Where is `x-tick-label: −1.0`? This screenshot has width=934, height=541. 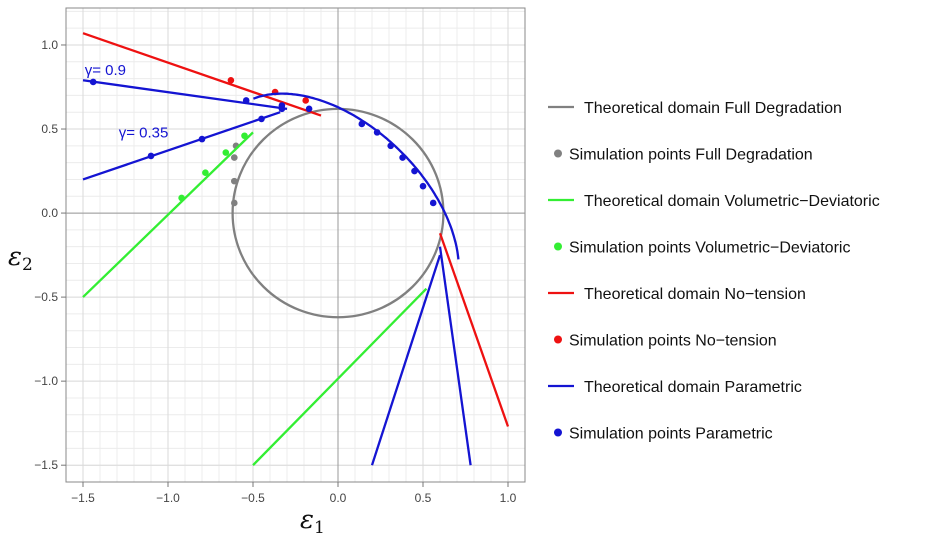
x-tick-label: −1.0 is located at coordinates (168, 498).